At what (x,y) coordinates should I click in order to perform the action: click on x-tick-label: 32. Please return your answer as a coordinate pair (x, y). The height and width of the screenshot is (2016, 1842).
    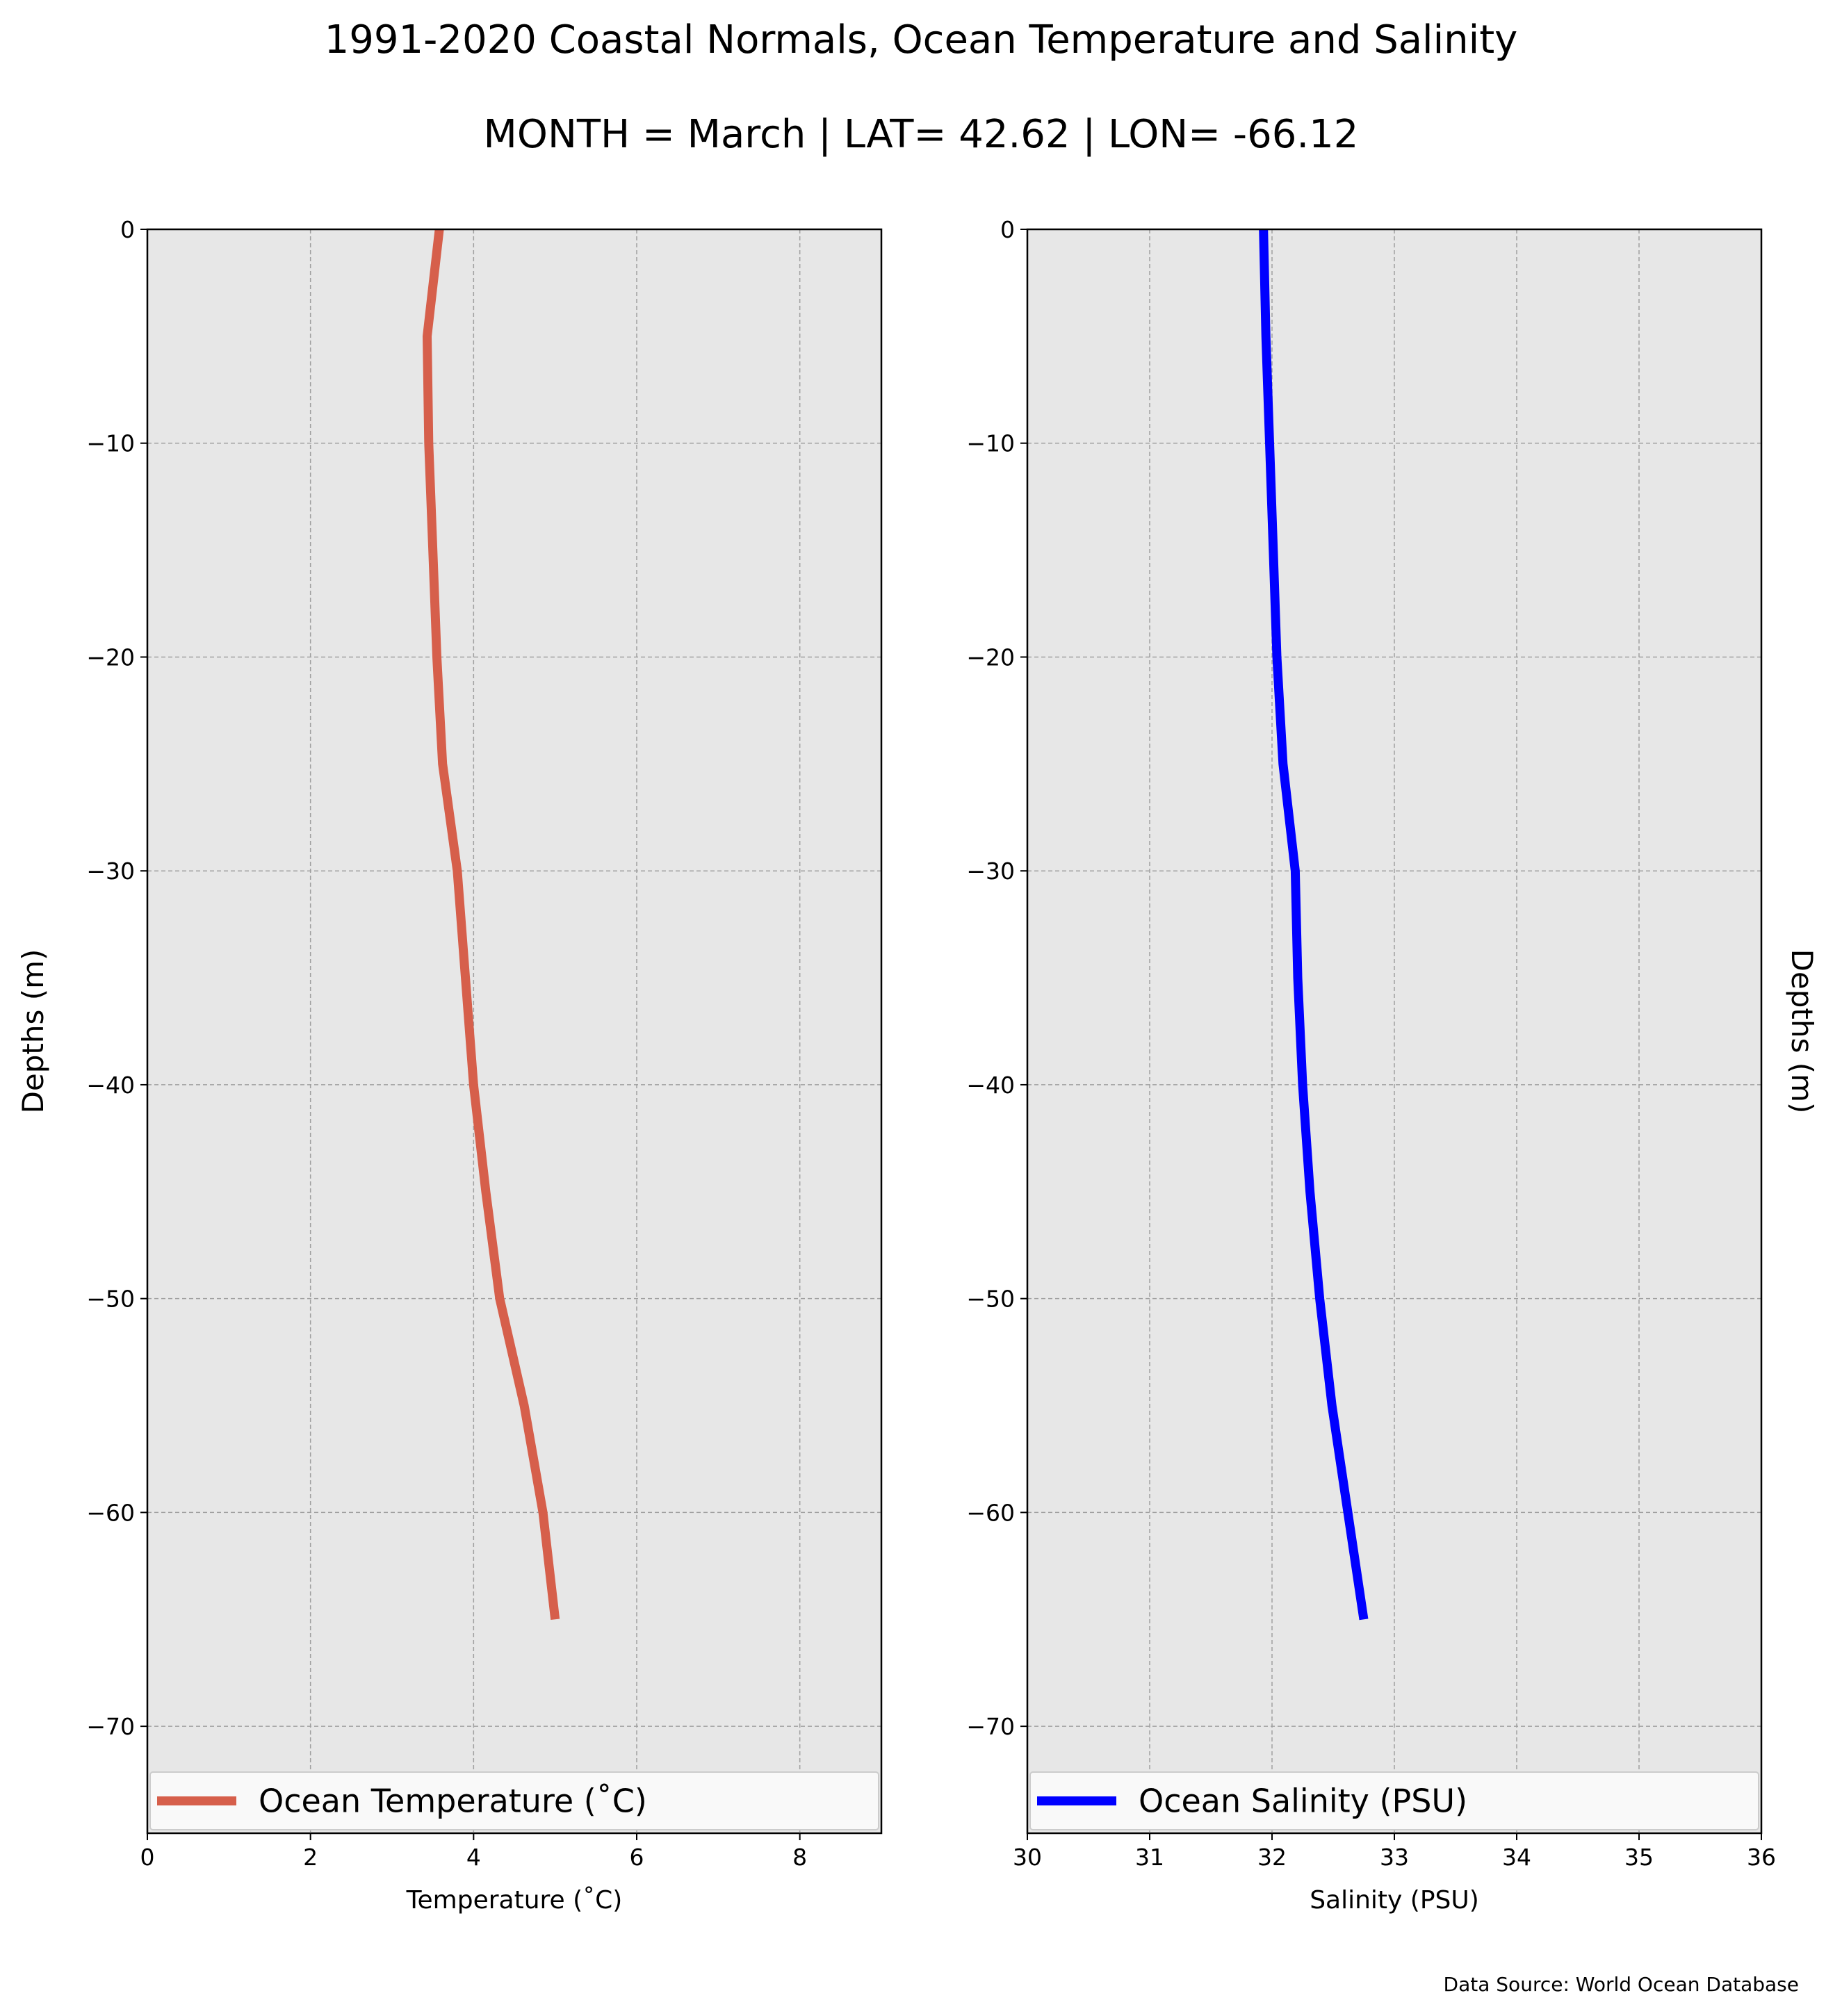
    Looking at the image, I should click on (1272, 1858).